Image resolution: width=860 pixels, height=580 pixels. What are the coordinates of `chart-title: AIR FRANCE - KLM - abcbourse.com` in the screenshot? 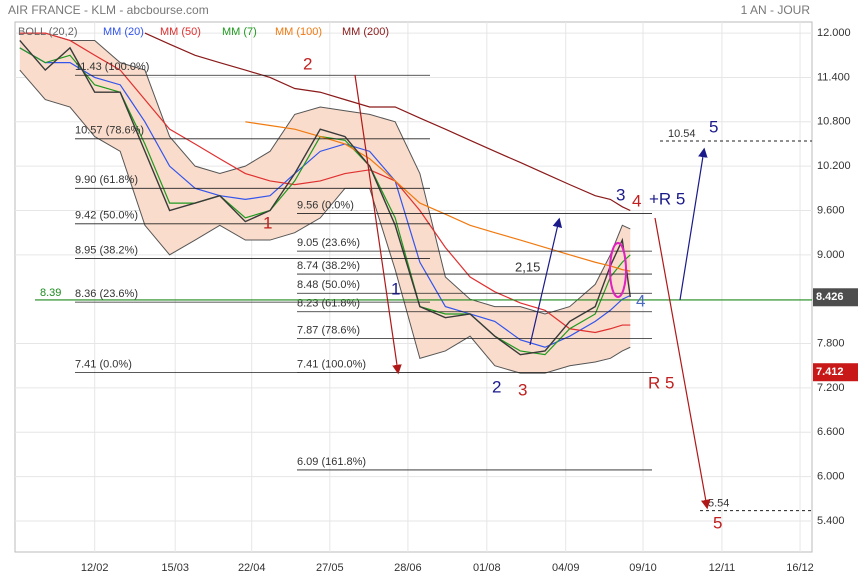 It's located at (108, 10).